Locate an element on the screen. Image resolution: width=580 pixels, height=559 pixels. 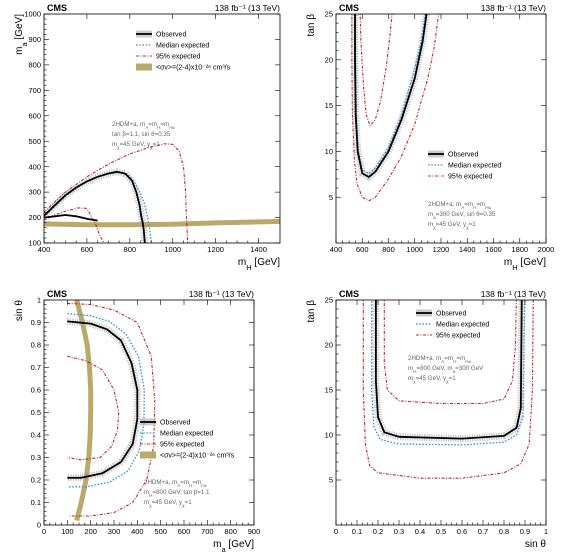
y-tick-label: 0.9 is located at coordinates (36, 322).